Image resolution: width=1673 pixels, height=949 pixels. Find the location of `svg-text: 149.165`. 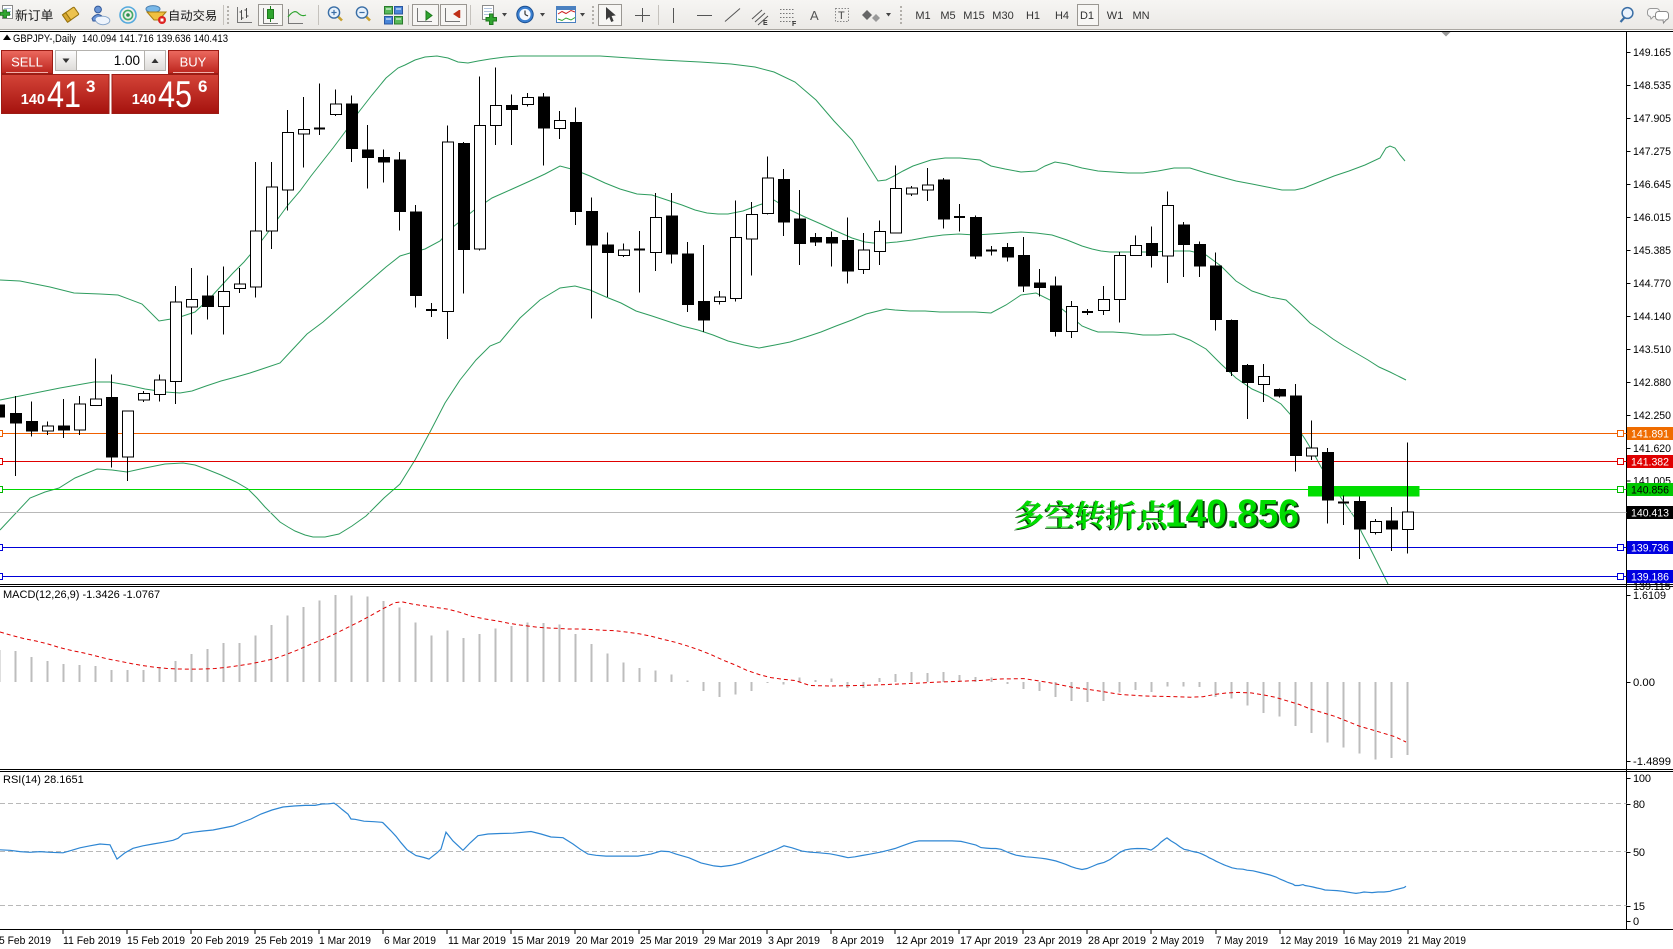

svg-text: 149.165 is located at coordinates (1652, 53).